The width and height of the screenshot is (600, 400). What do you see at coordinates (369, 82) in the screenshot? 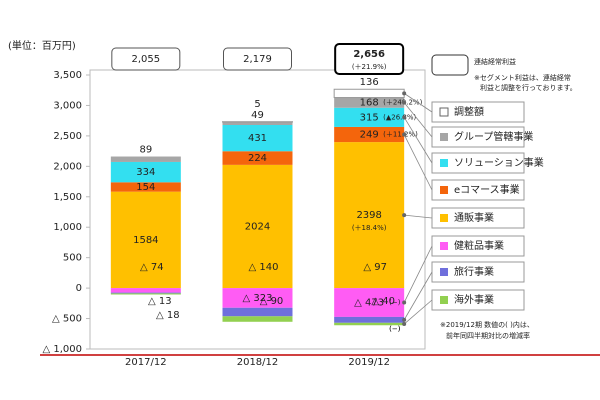
I see `value-label: 136` at bounding box center [369, 82].